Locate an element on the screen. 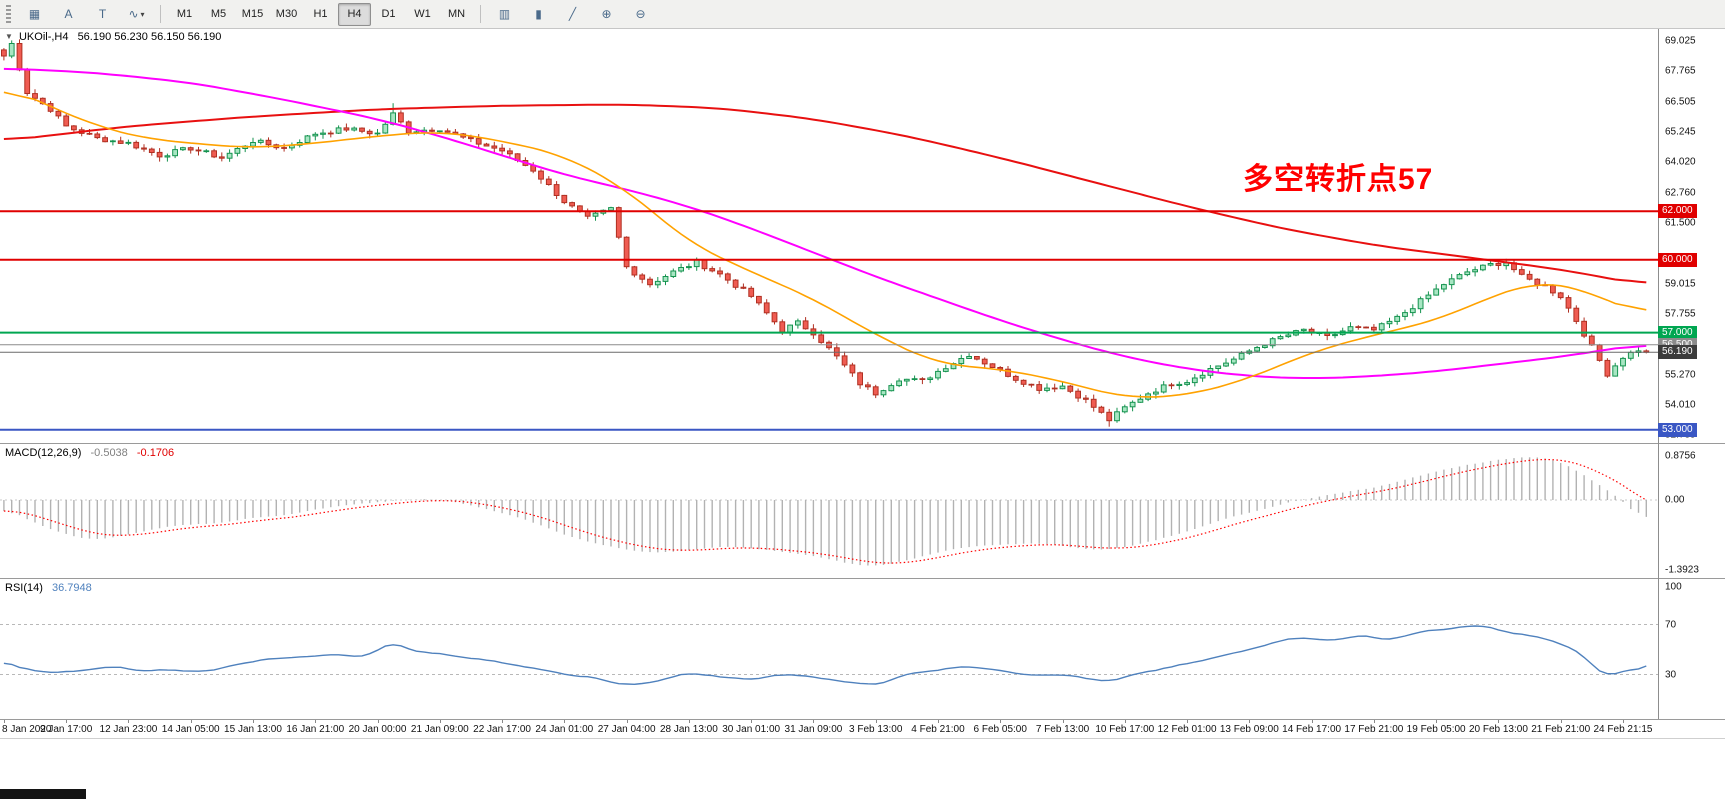 This screenshot has height=799, width=1725. price-axis-label: 67.765 is located at coordinates (1680, 71).